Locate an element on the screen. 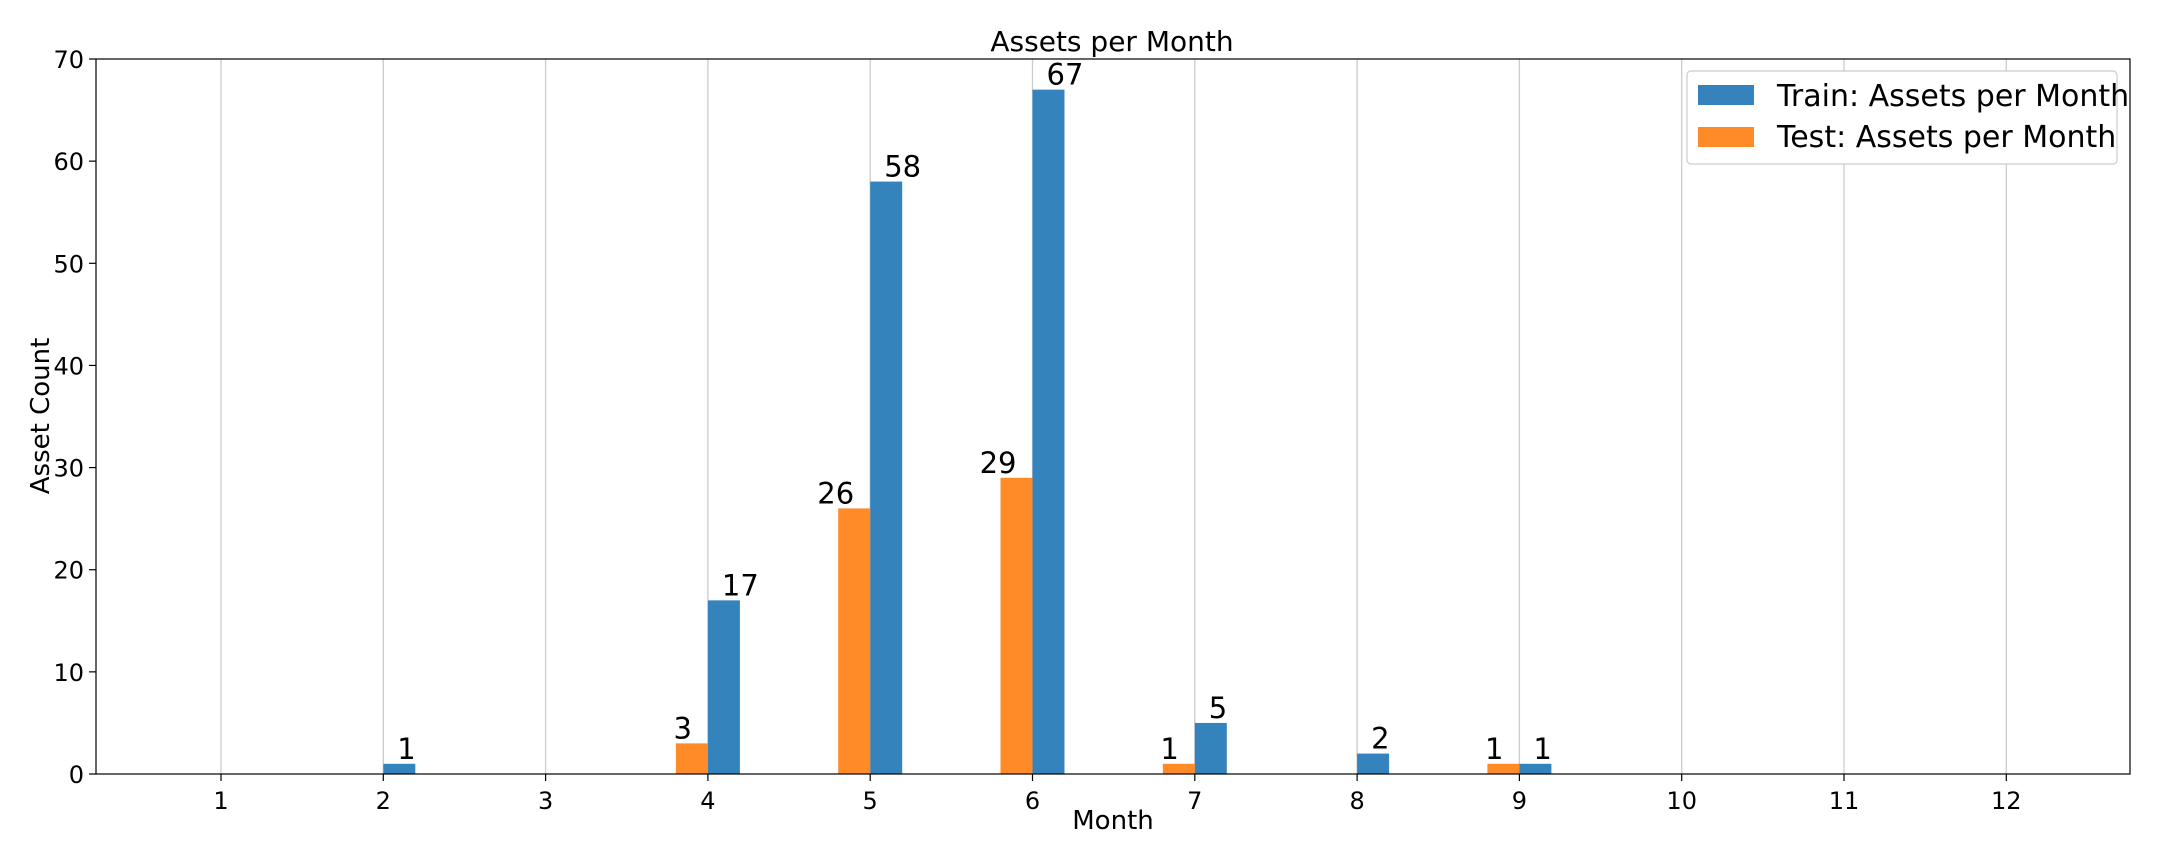  y-tick-label: 10 is located at coordinates (68, 673).